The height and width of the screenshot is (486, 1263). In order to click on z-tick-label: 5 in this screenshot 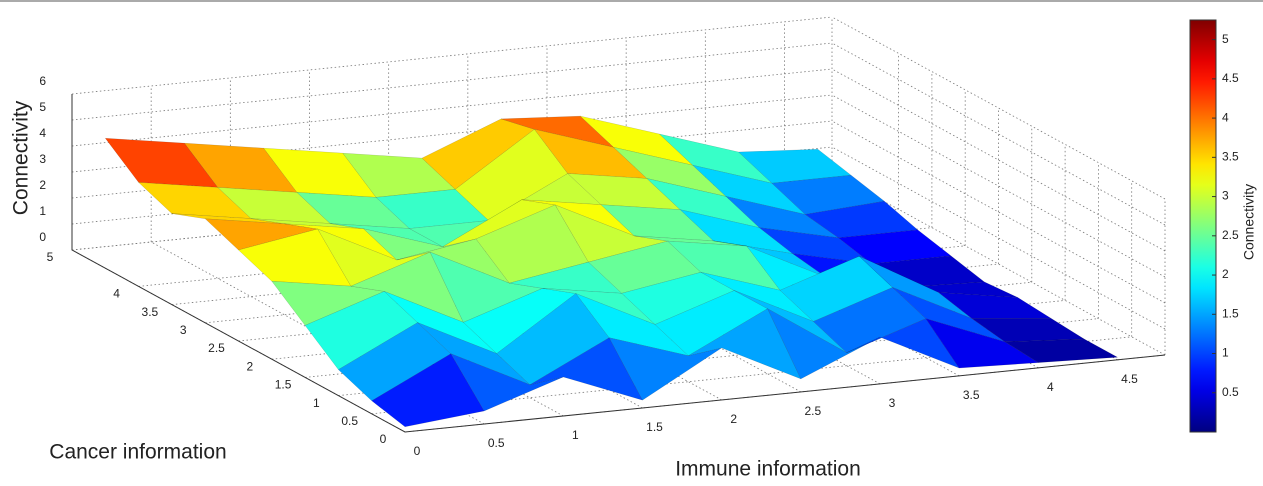, I will do `click(42, 107)`.